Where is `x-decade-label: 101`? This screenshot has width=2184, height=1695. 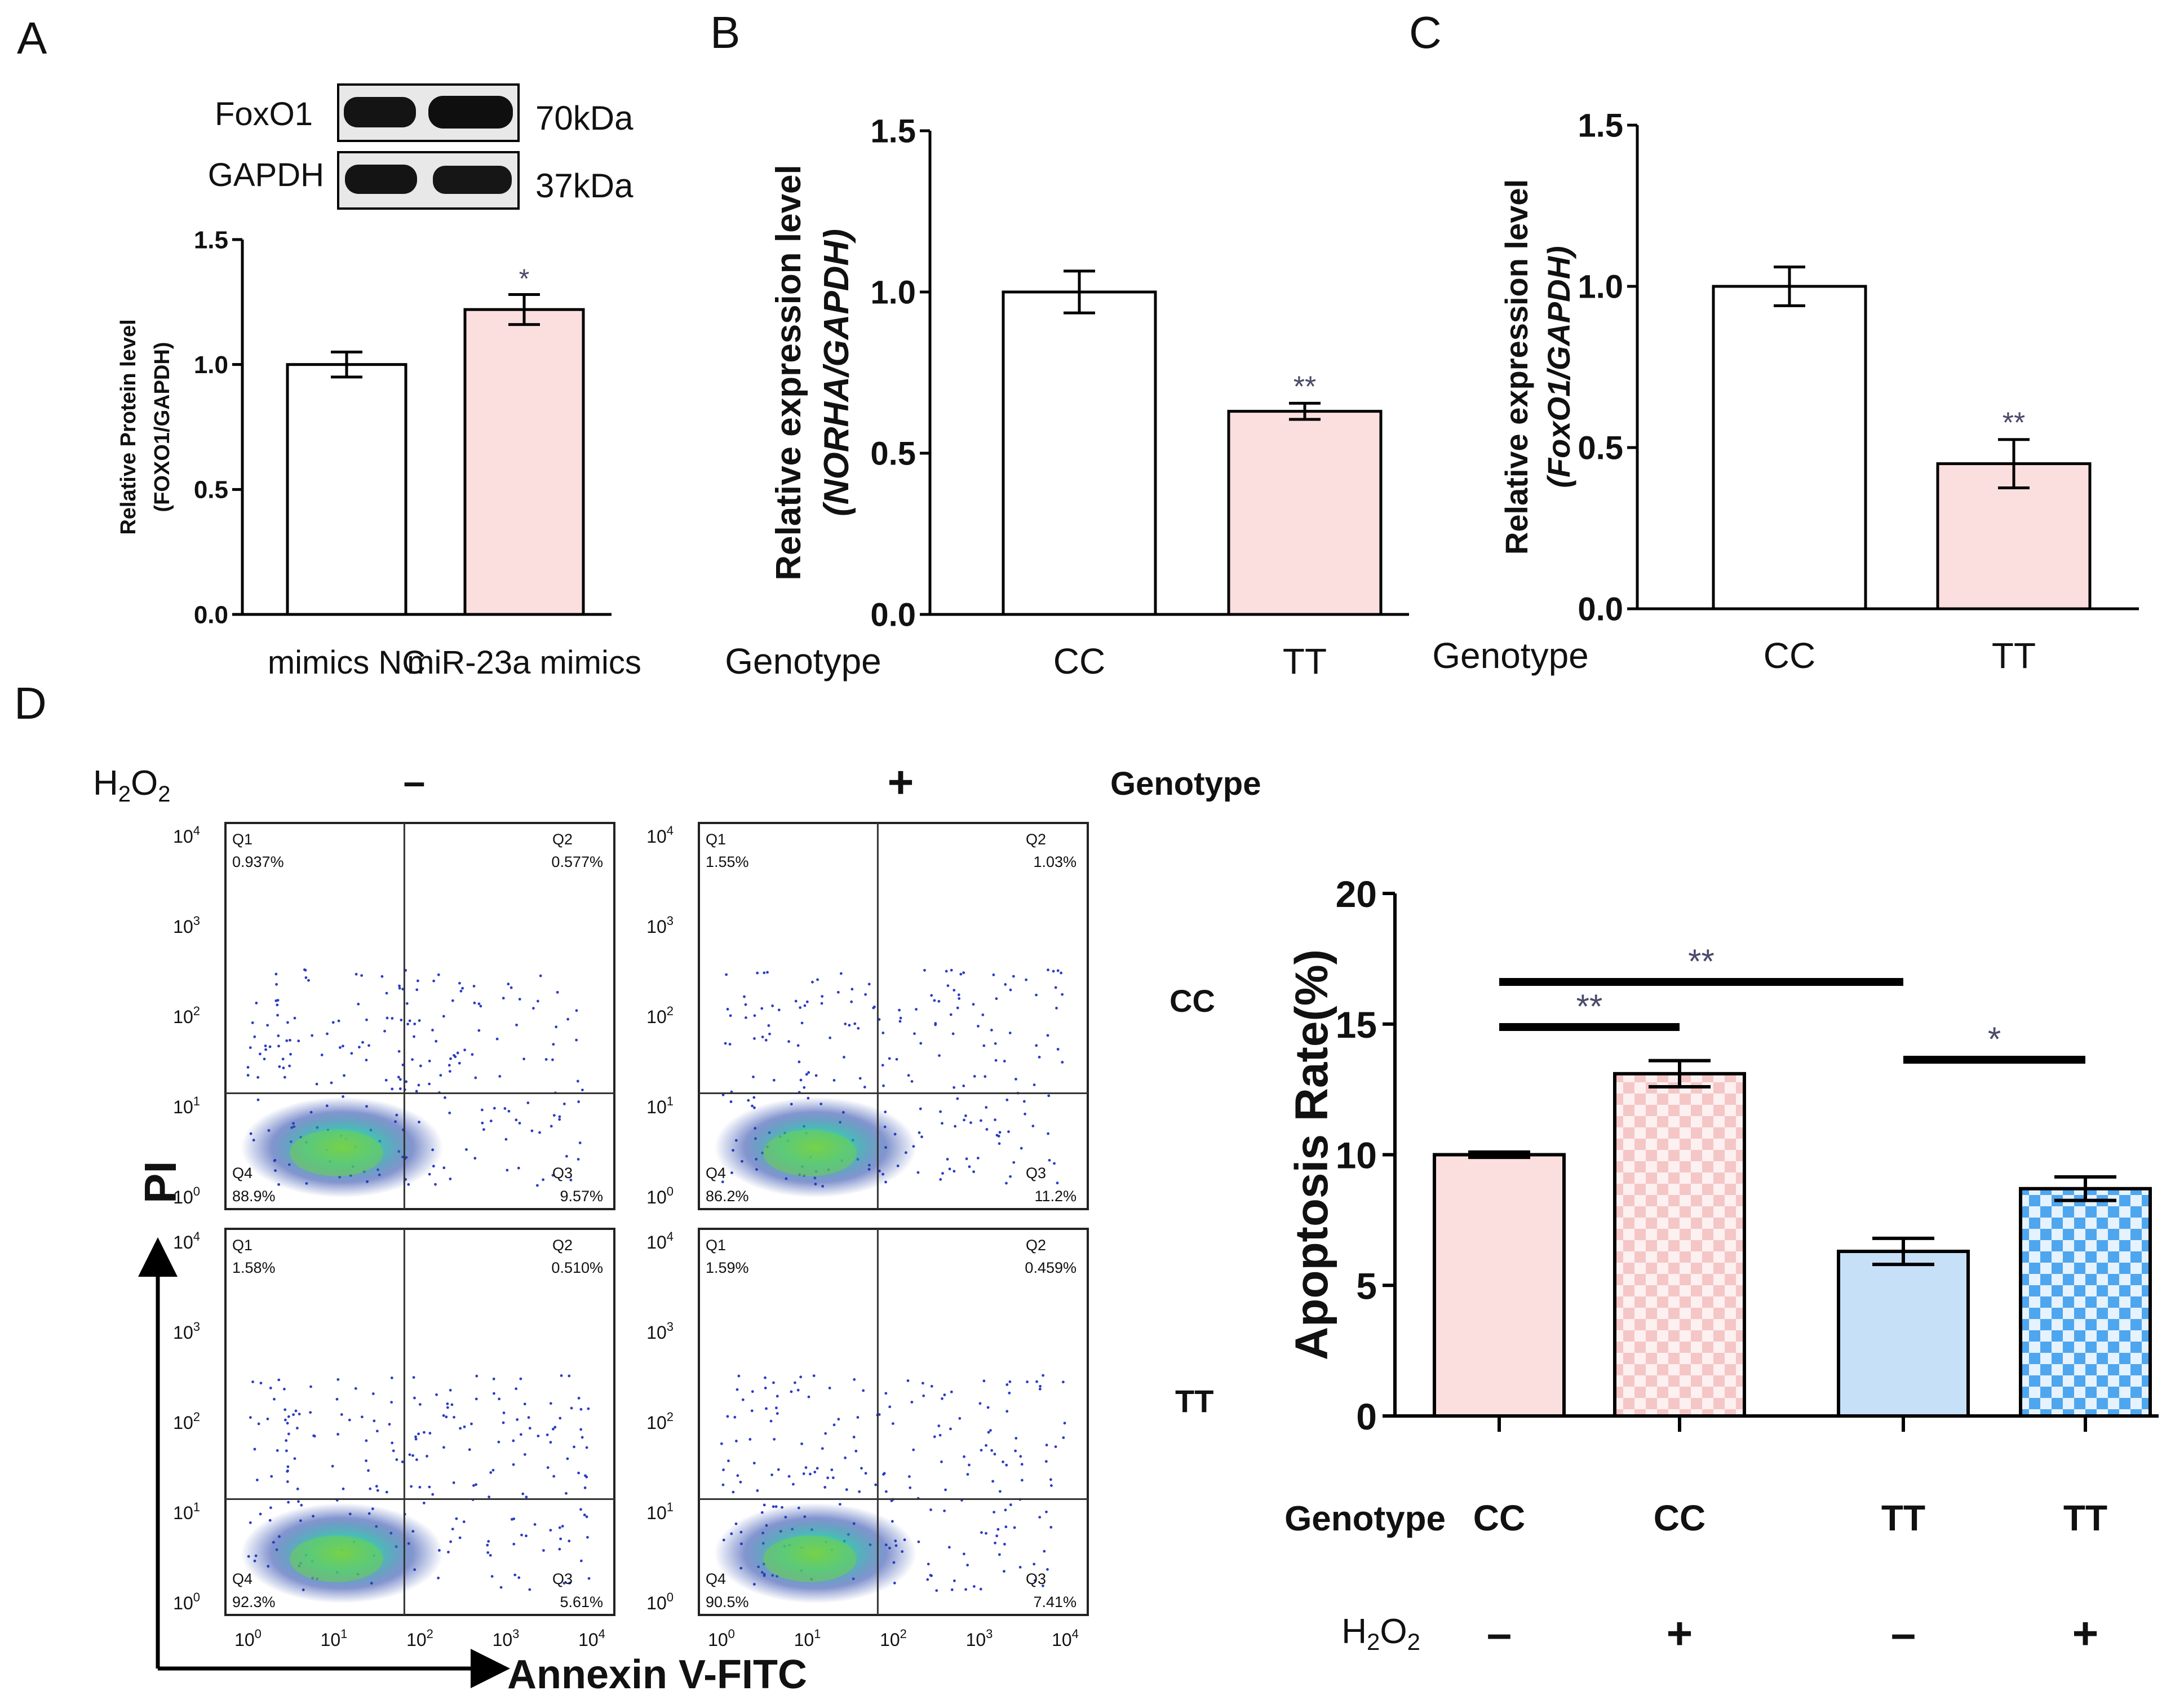 x-decade-label: 101 is located at coordinates (807, 1638).